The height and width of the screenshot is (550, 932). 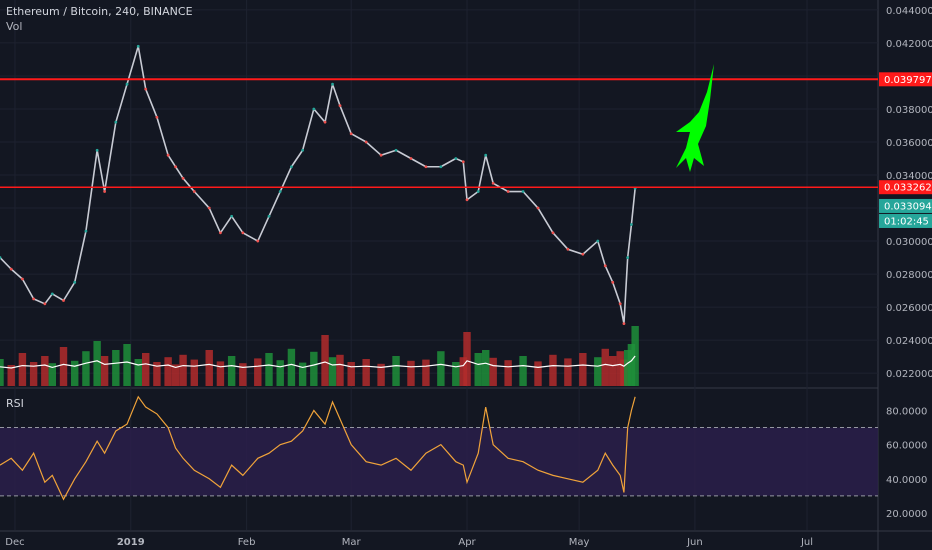 What do you see at coordinates (579, 542) in the screenshot?
I see `time-tick-label: May` at bounding box center [579, 542].